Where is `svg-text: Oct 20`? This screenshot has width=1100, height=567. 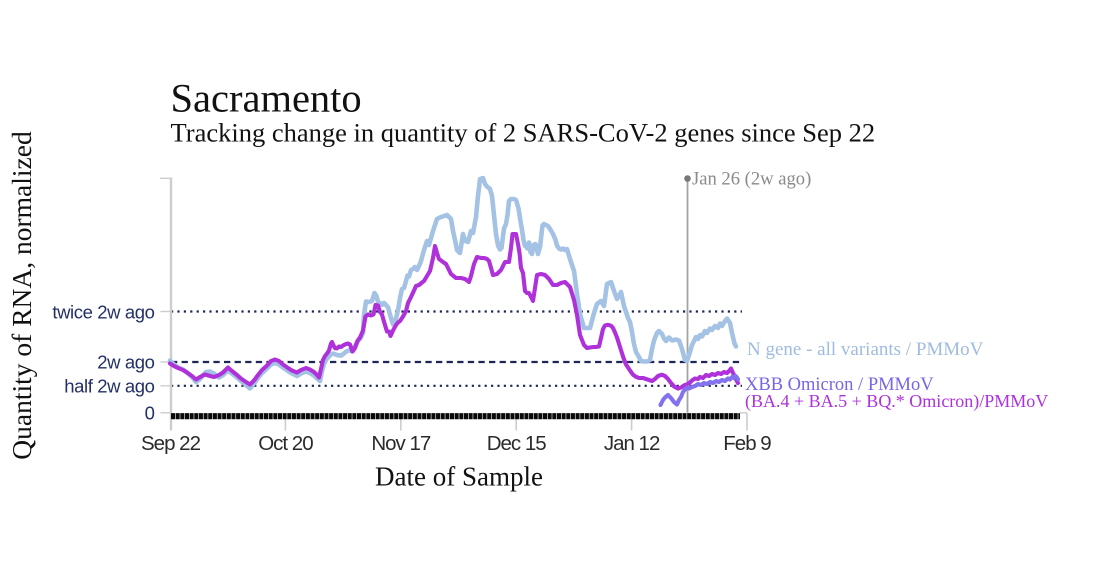
svg-text: Oct 20 is located at coordinates (285, 443).